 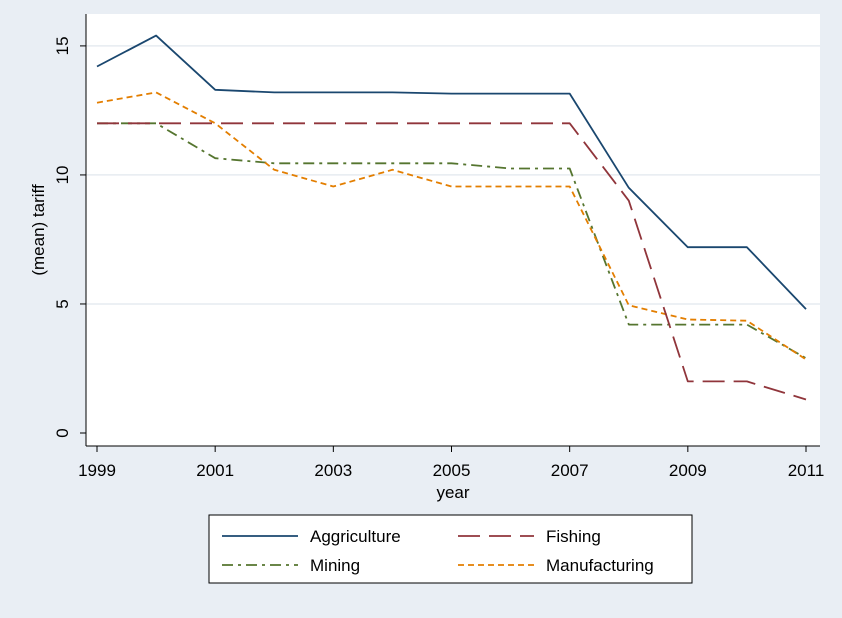 I want to click on x-tick-label-2009: 2009, so click(x=688, y=470).